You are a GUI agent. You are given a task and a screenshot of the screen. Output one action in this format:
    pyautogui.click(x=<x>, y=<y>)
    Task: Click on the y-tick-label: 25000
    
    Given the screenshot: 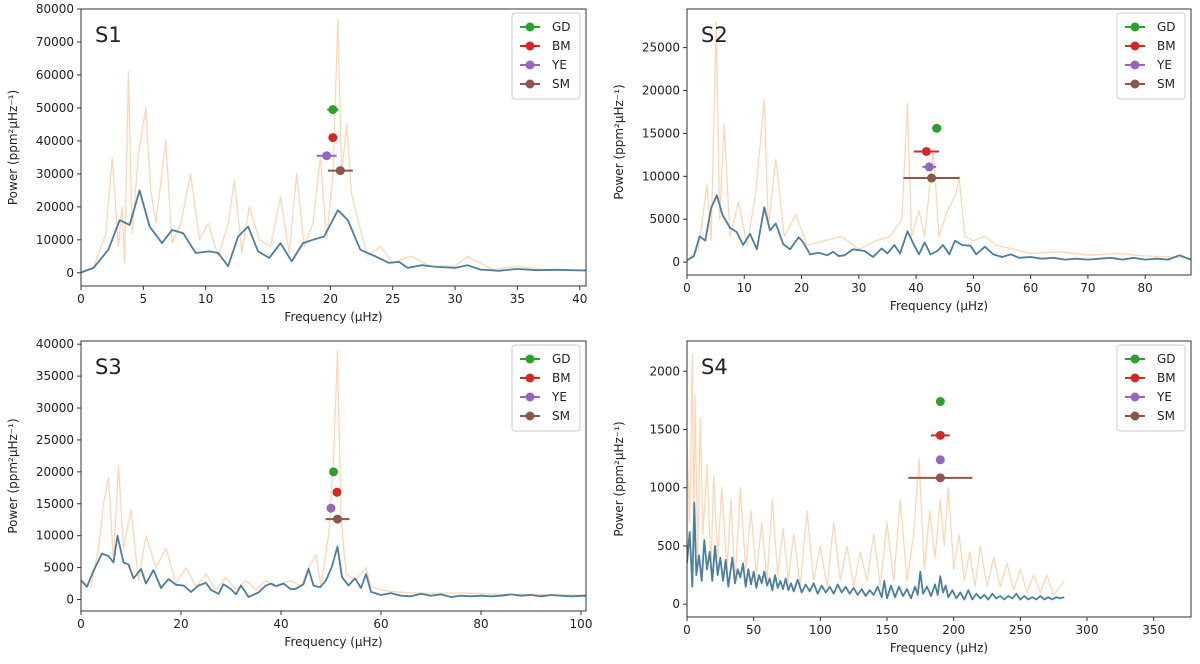 What is the action you would take?
    pyautogui.click(x=55, y=440)
    